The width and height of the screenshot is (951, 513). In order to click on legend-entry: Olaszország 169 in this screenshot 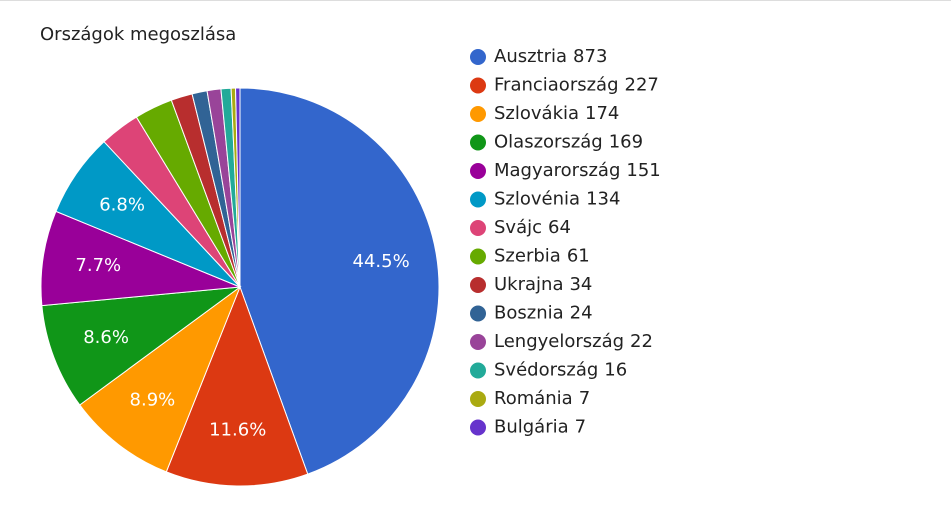, I will do `click(568, 142)`.